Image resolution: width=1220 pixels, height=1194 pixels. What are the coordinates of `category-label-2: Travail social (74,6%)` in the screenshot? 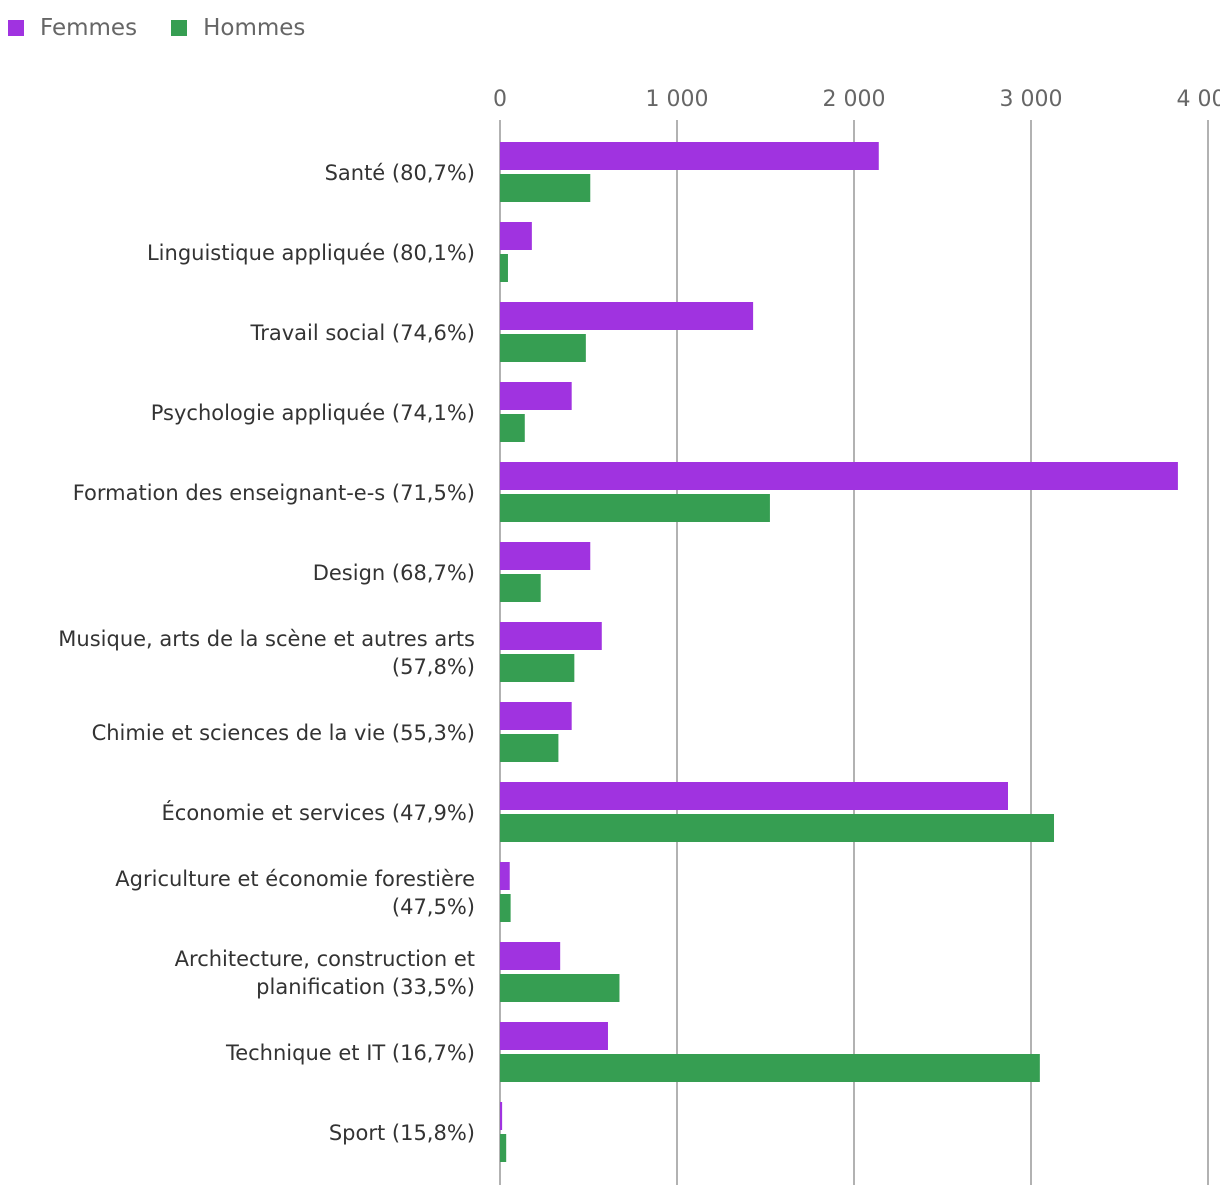 It's located at (362, 333).